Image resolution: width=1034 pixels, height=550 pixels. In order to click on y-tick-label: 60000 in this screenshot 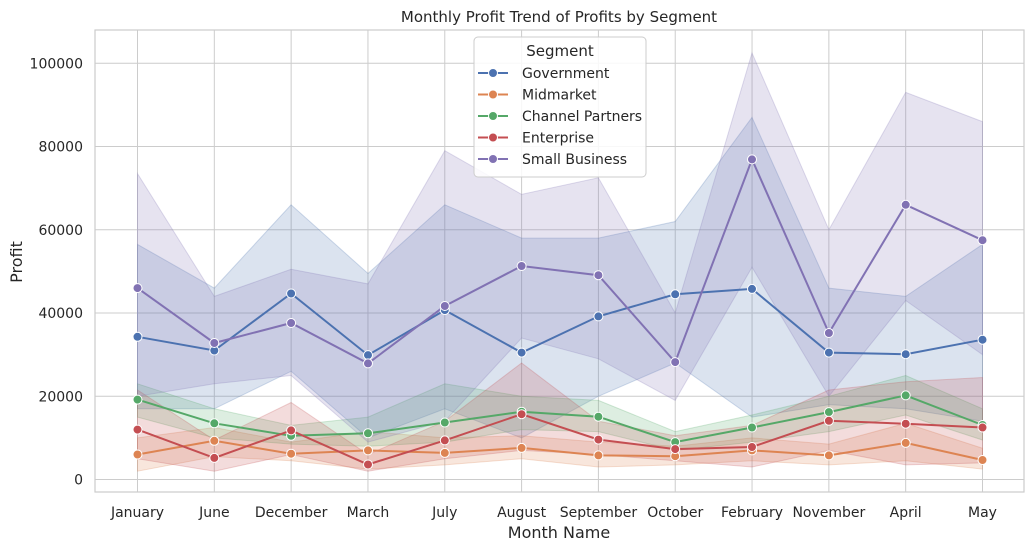, I will do `click(60, 231)`.